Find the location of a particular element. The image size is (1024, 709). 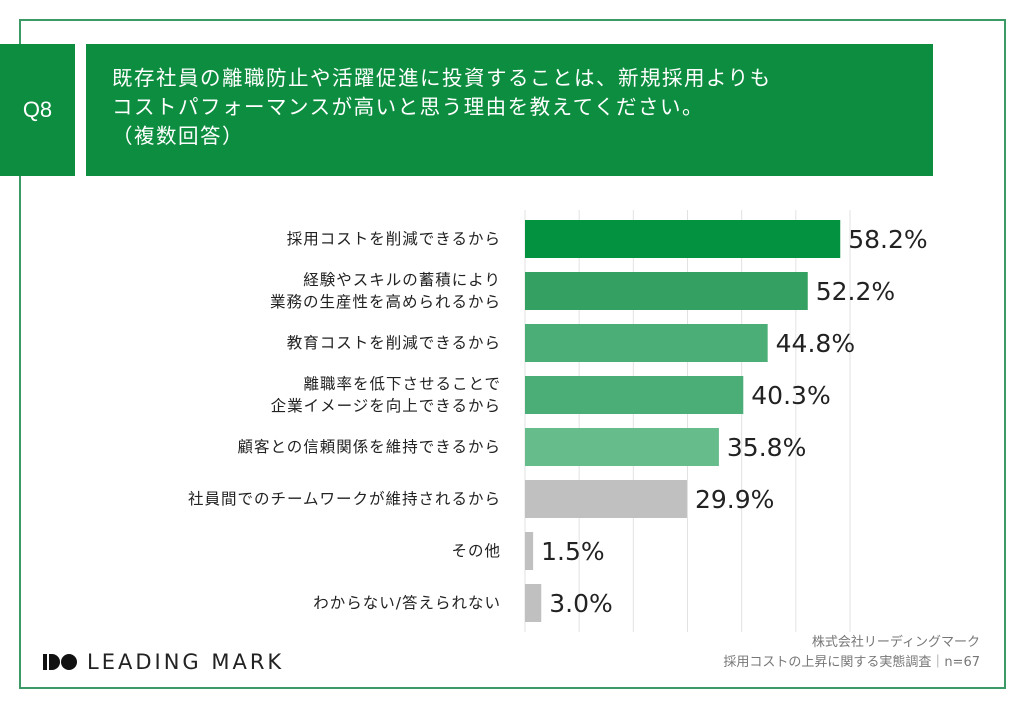

question-number: Q8 is located at coordinates (37, 110).